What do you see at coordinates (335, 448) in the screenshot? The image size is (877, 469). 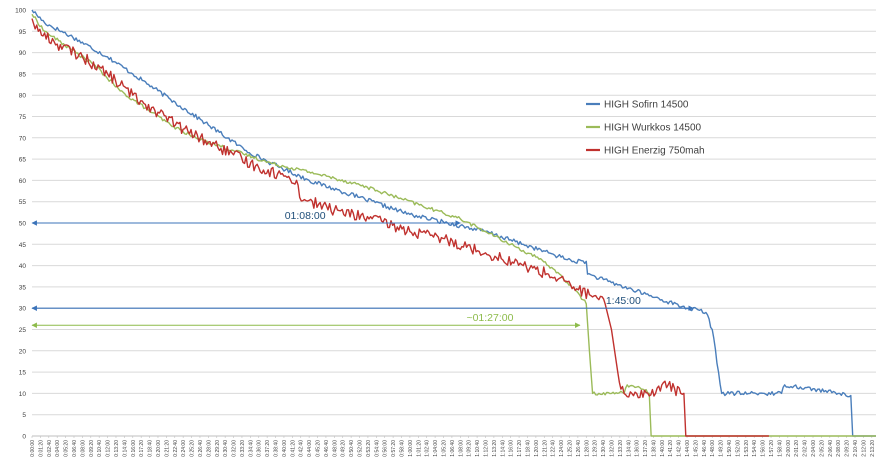 I see `x-tick-label: 0:48:00` at bounding box center [335, 448].